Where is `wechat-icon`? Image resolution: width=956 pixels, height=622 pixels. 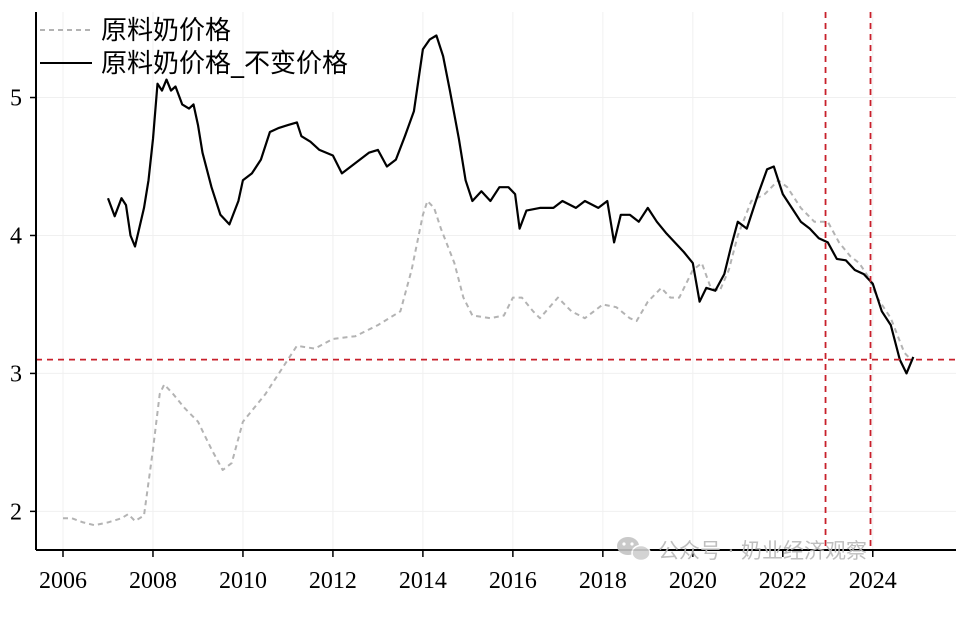
wechat-icon is located at coordinates (634, 549).